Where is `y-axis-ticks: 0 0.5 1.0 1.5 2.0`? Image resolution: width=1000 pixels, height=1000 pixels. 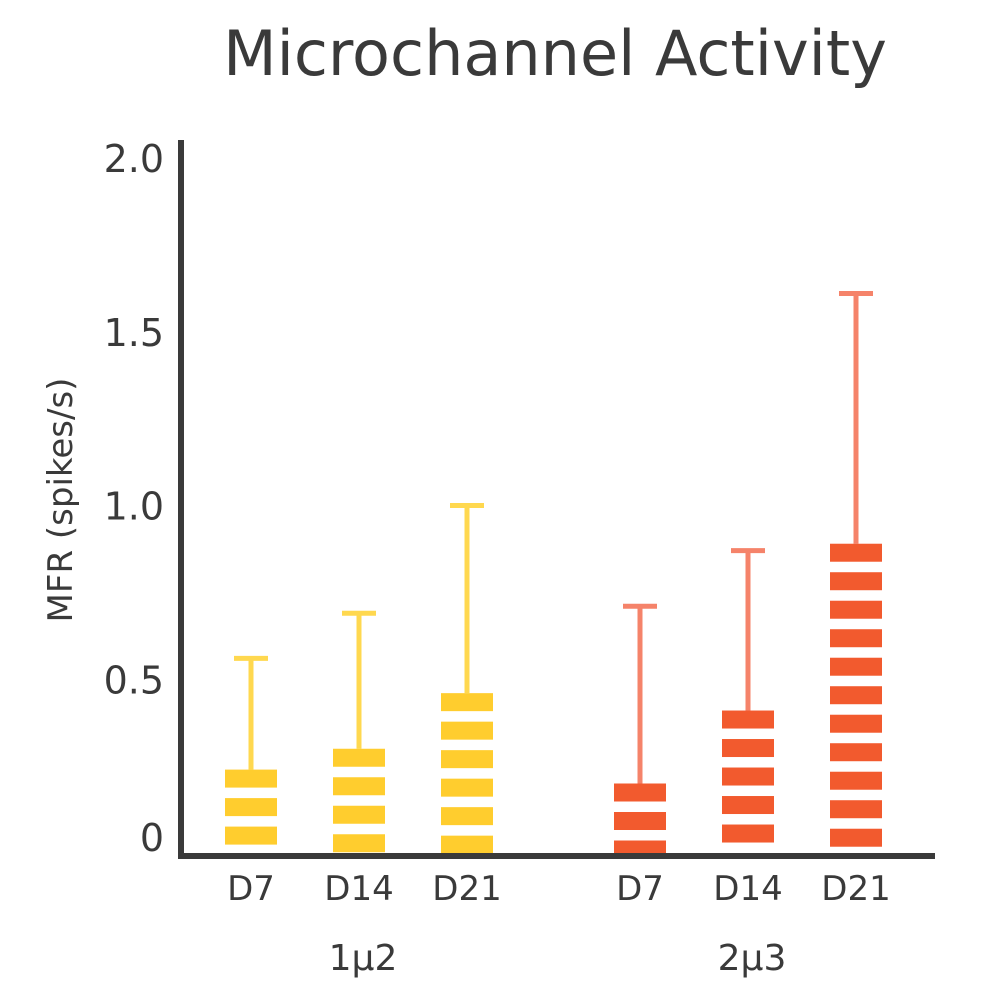 y-axis-ticks: 0 0.5 1.0 1.5 2.0 is located at coordinates (134, 498).